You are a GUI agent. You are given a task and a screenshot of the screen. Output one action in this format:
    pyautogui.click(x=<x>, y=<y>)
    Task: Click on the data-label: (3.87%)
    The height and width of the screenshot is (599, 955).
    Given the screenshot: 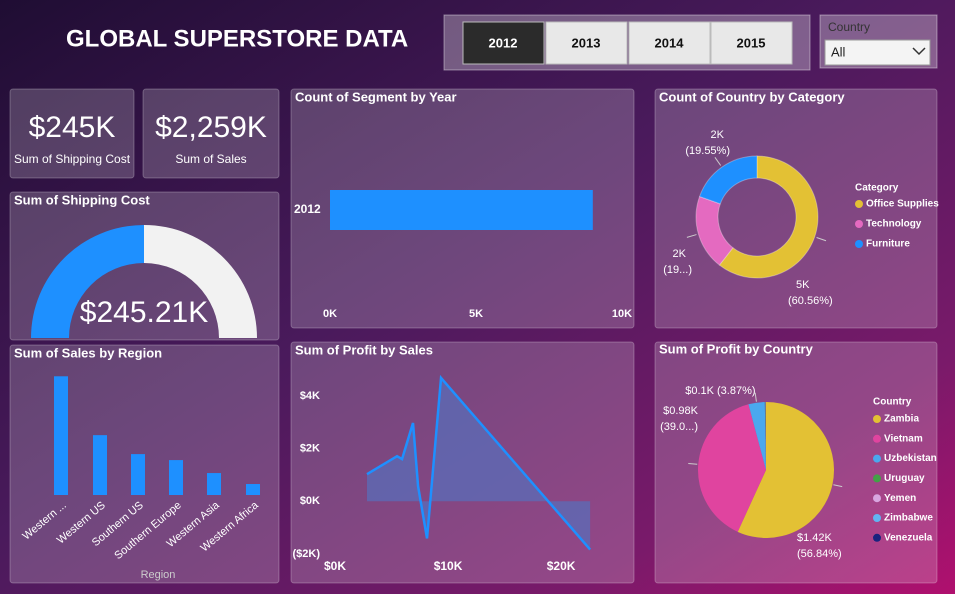 What is the action you would take?
    pyautogui.click(x=736, y=391)
    